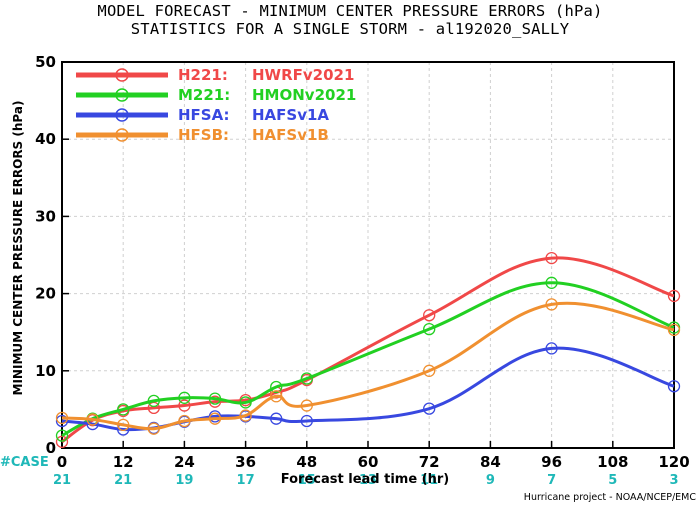 This screenshot has width=700, height=506. I want to click on case-count: 3, so click(673, 480).